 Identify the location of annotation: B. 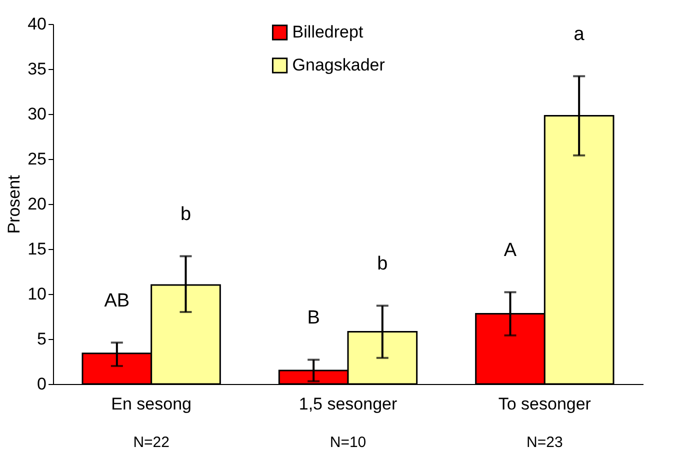
(313, 318).